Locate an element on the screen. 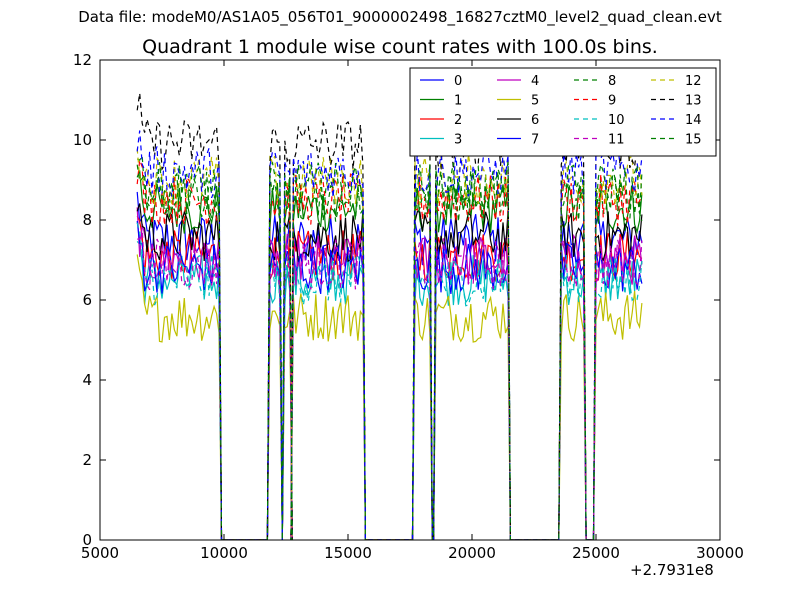 The width and height of the screenshot is (800, 600). legend-label-9: 9 is located at coordinates (612, 101).